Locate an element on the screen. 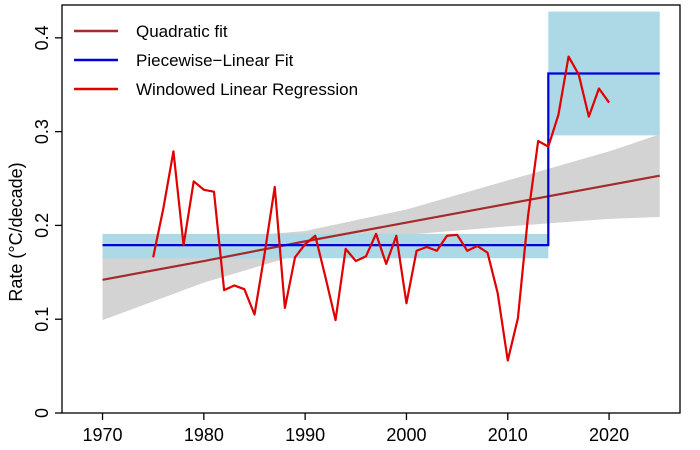  y-tick-label: 0.4 is located at coordinates (42, 37).